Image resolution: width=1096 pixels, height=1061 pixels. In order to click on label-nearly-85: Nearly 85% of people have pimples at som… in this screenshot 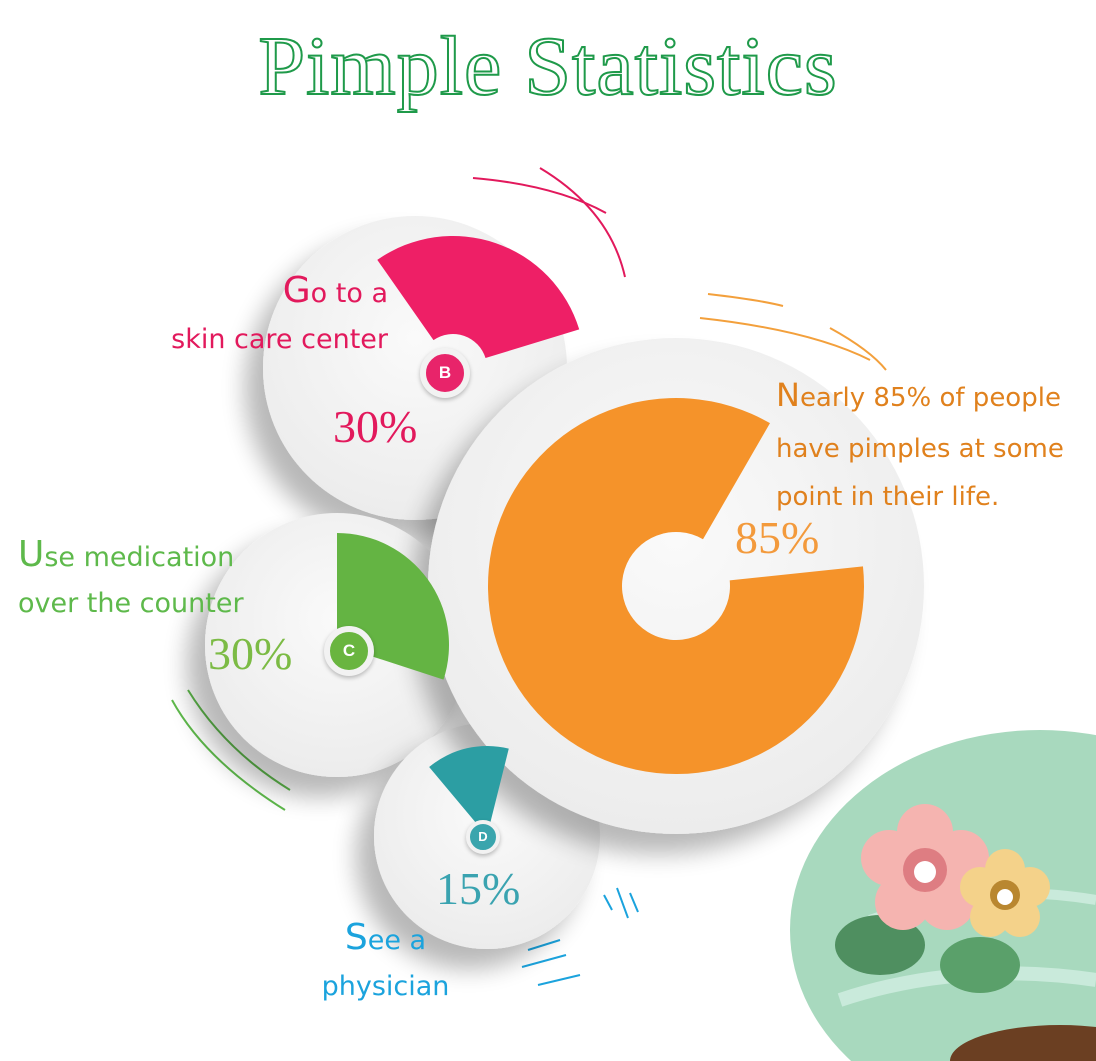, I will do `click(920, 443)`.